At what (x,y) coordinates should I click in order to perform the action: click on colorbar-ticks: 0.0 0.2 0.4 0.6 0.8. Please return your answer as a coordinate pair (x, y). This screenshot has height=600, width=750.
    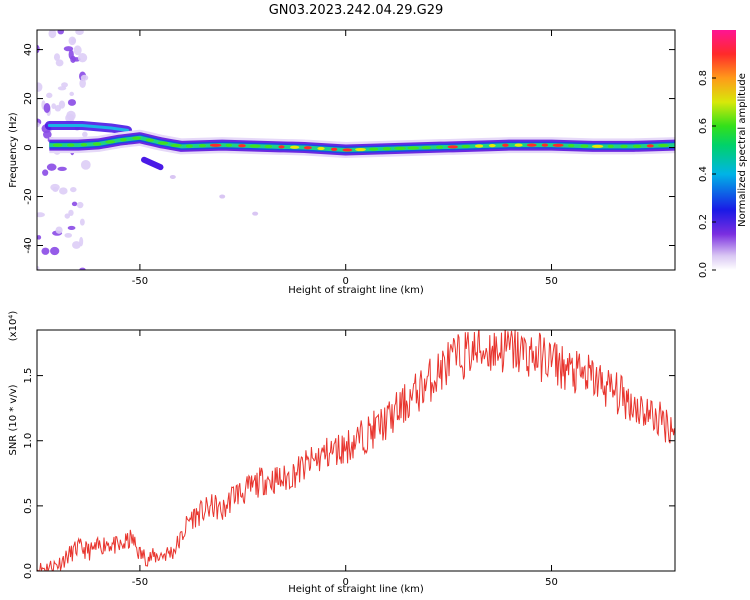
    Looking at the image, I should click on (707, 174).